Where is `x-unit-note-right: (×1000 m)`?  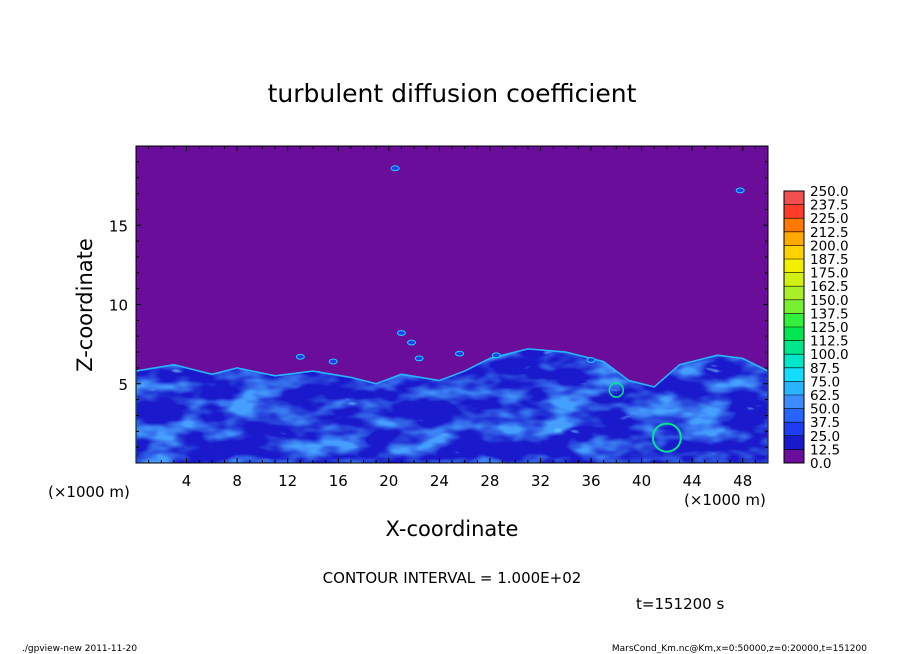 x-unit-note-right: (×1000 m) is located at coordinates (725, 500).